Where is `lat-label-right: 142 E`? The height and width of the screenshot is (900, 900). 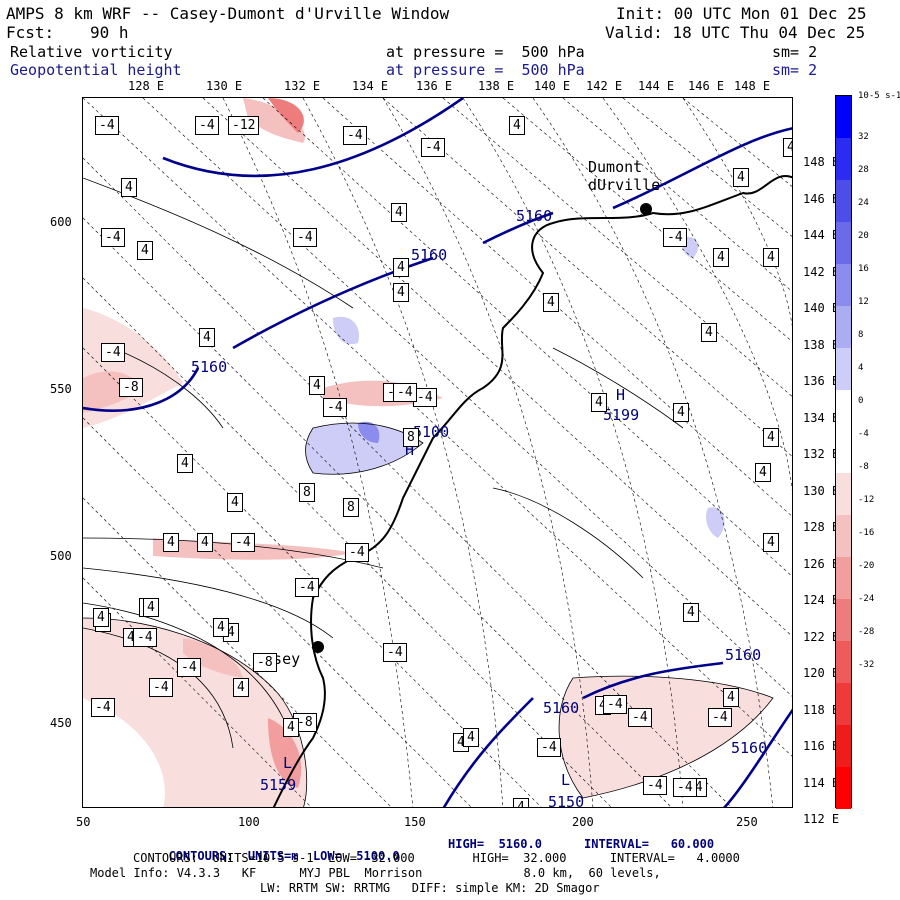
lat-label-right: 142 E is located at coordinates (821, 271).